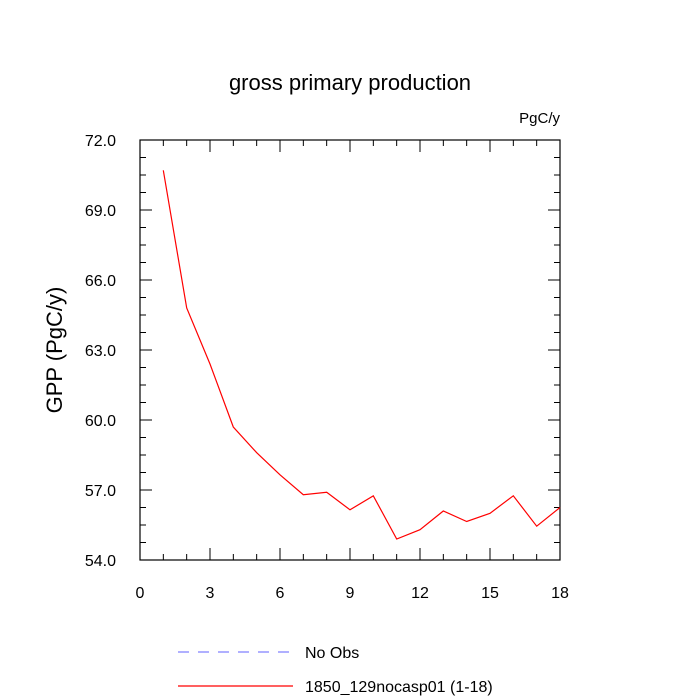 This screenshot has height=700, width=700. I want to click on x-tick-label: 9, so click(350, 593).